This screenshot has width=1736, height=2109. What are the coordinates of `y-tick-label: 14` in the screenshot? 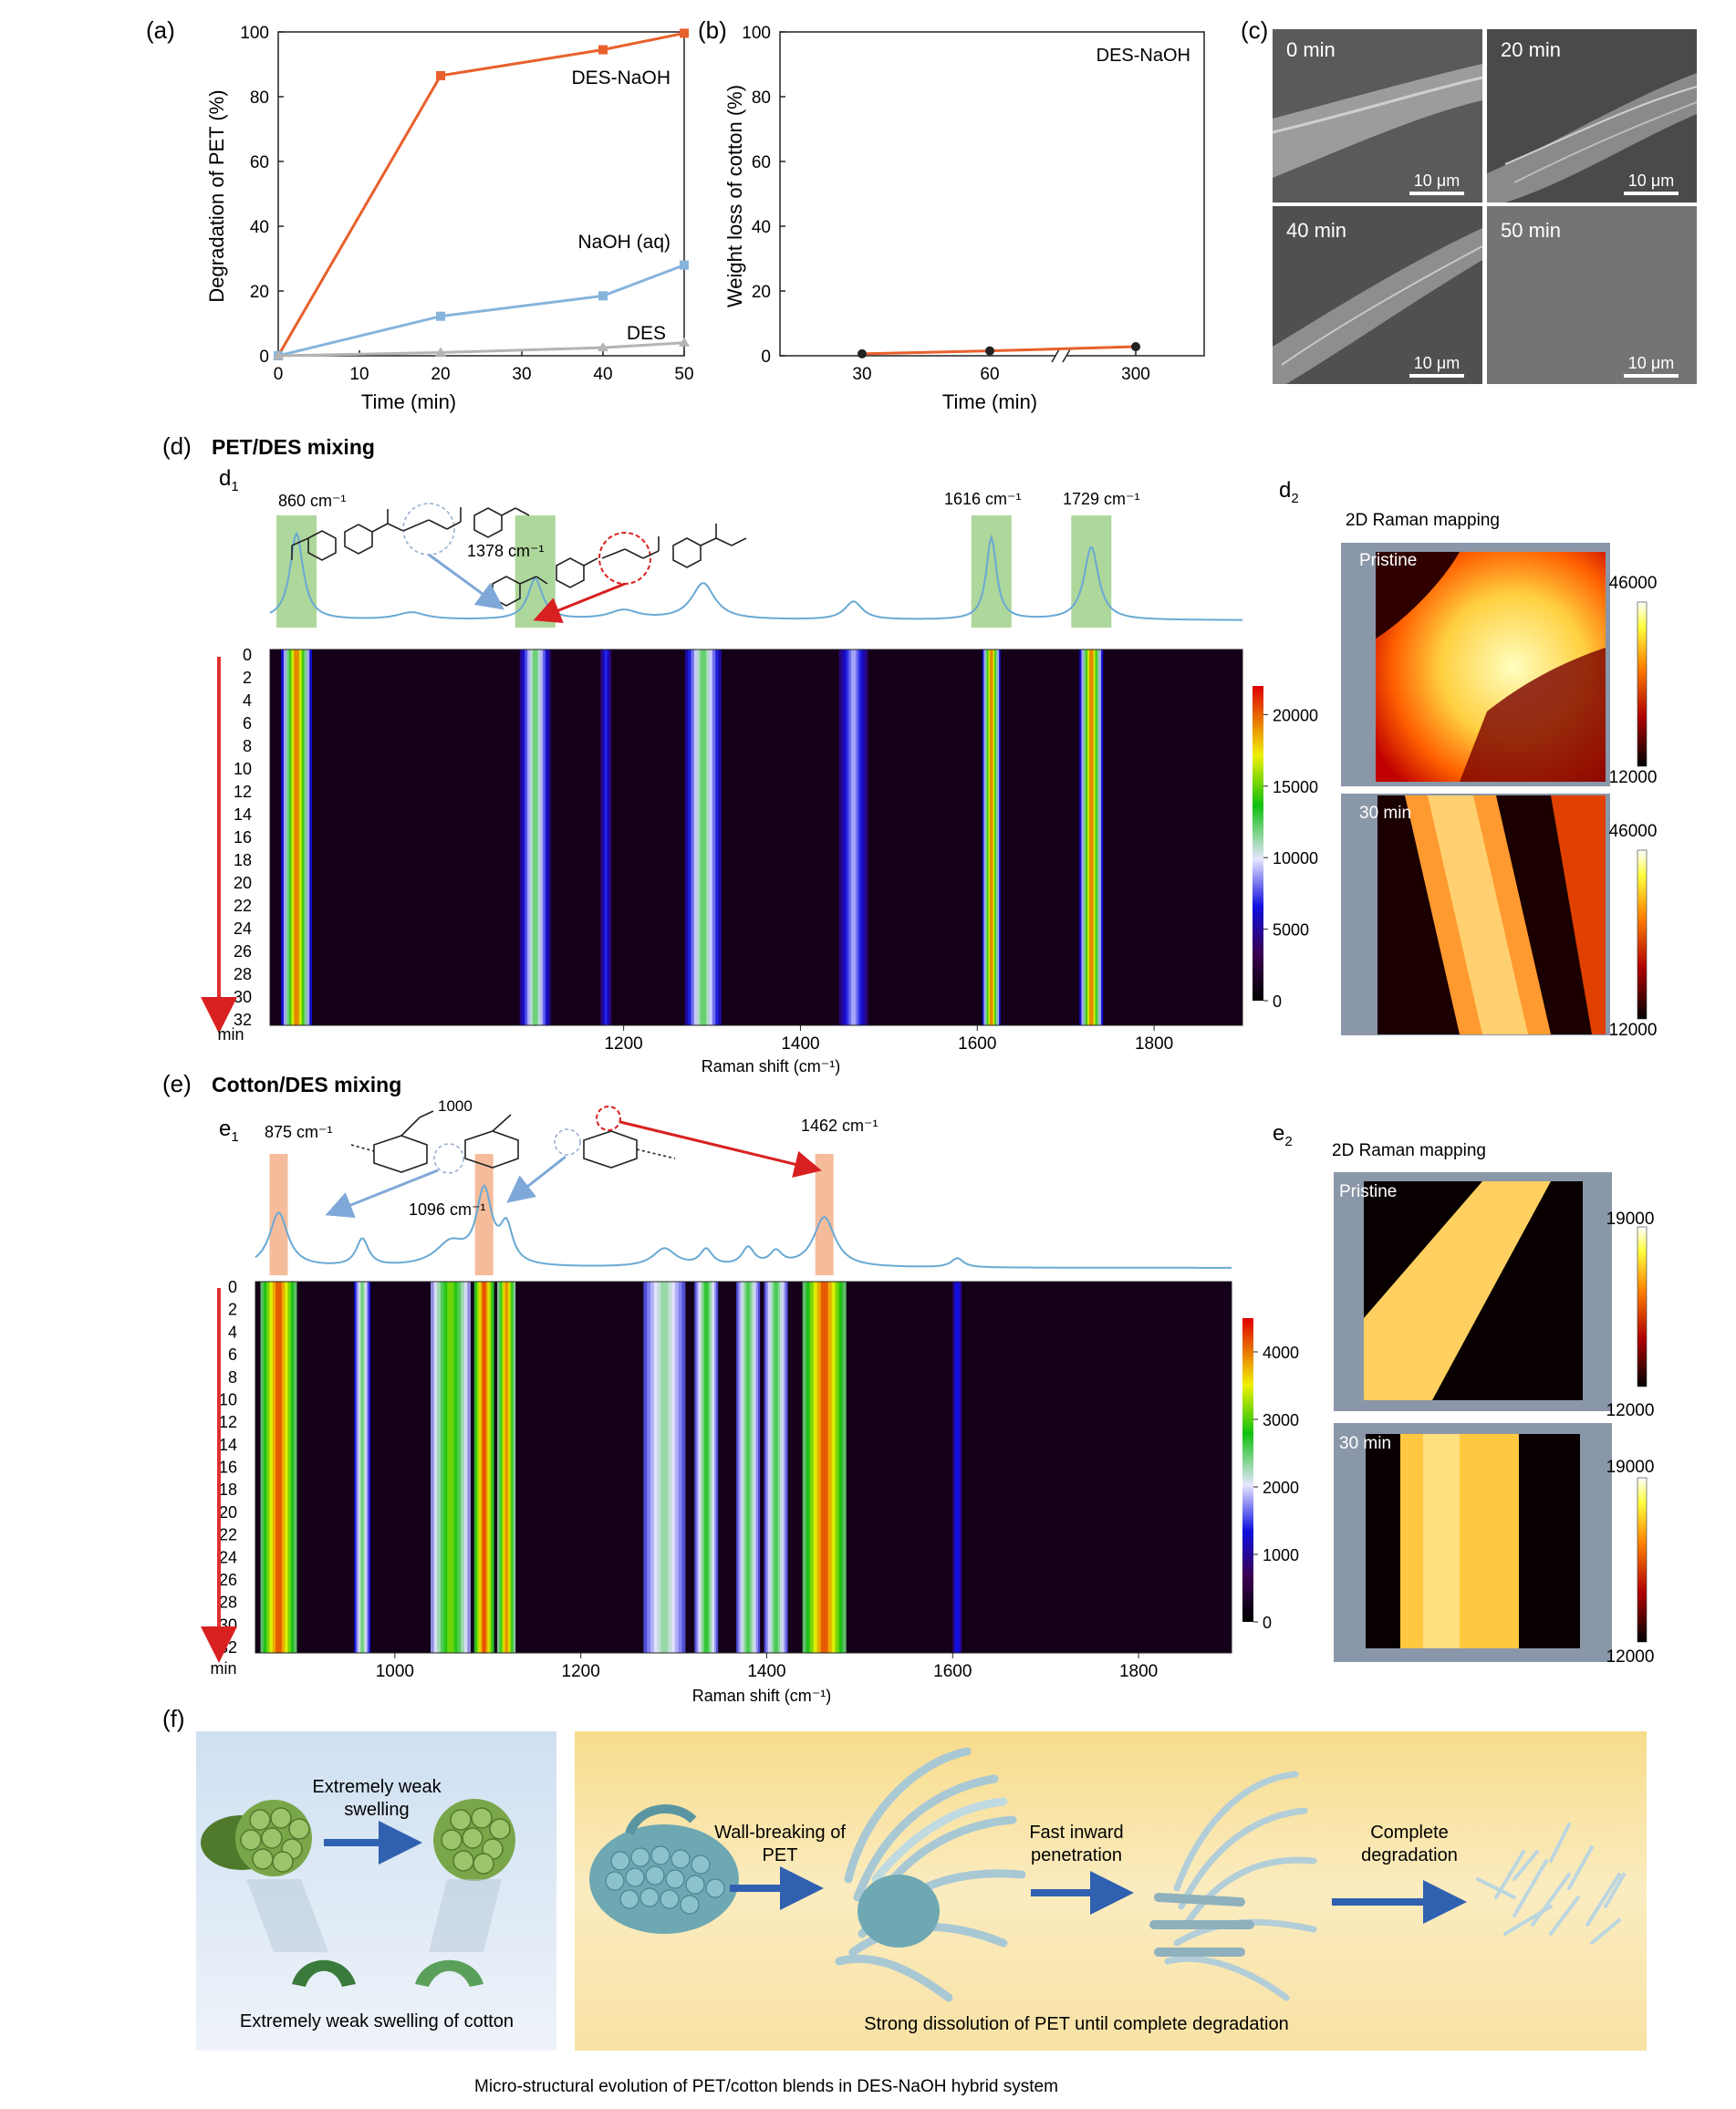 It's located at (228, 1445).